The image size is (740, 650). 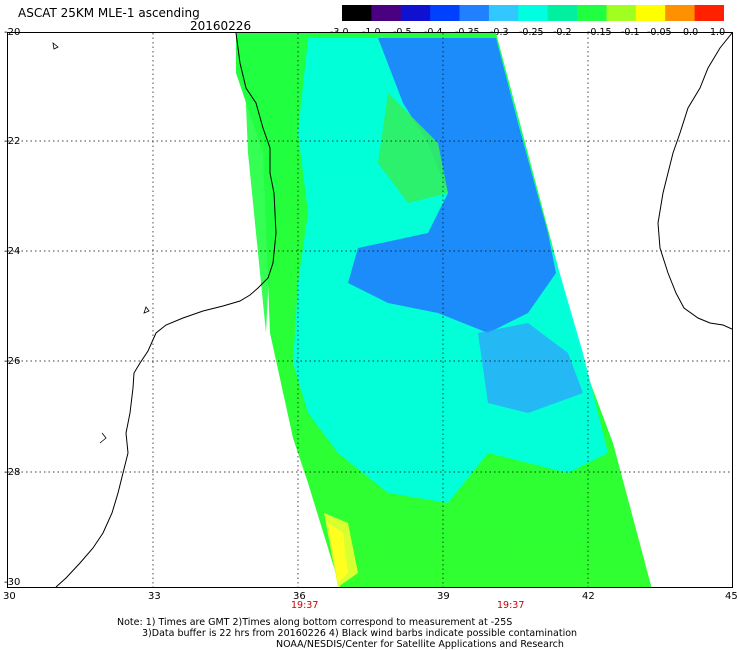 I want to click on lon-label: 39, so click(x=443, y=596).